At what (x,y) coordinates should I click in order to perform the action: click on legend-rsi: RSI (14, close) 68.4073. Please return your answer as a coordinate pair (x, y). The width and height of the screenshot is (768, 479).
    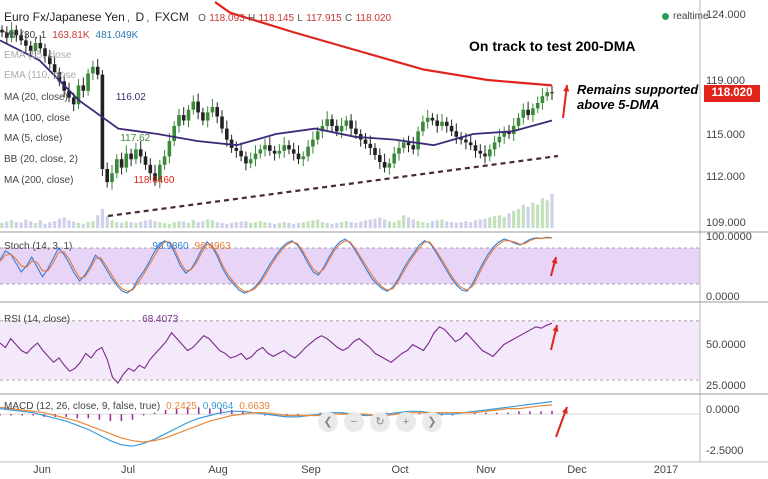
    Looking at the image, I should click on (91, 319).